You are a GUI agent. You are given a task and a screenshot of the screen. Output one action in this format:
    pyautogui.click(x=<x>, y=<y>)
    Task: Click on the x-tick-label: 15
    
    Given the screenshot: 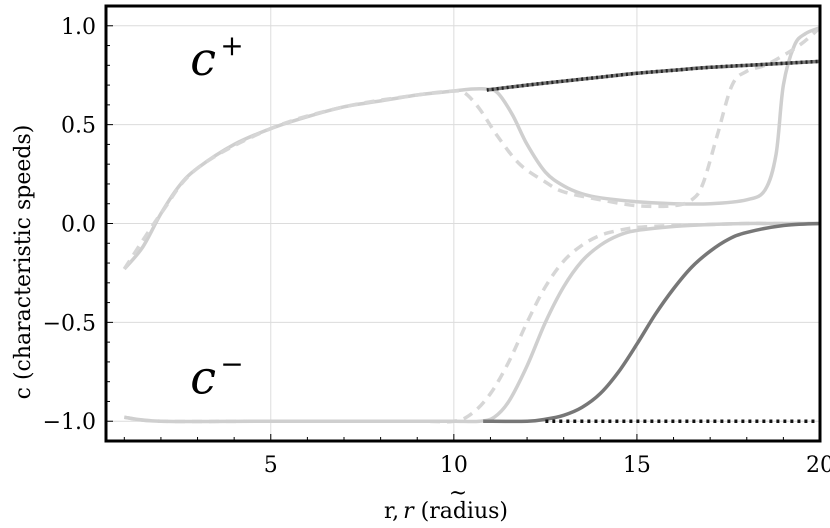 What is the action you would take?
    pyautogui.click(x=637, y=465)
    